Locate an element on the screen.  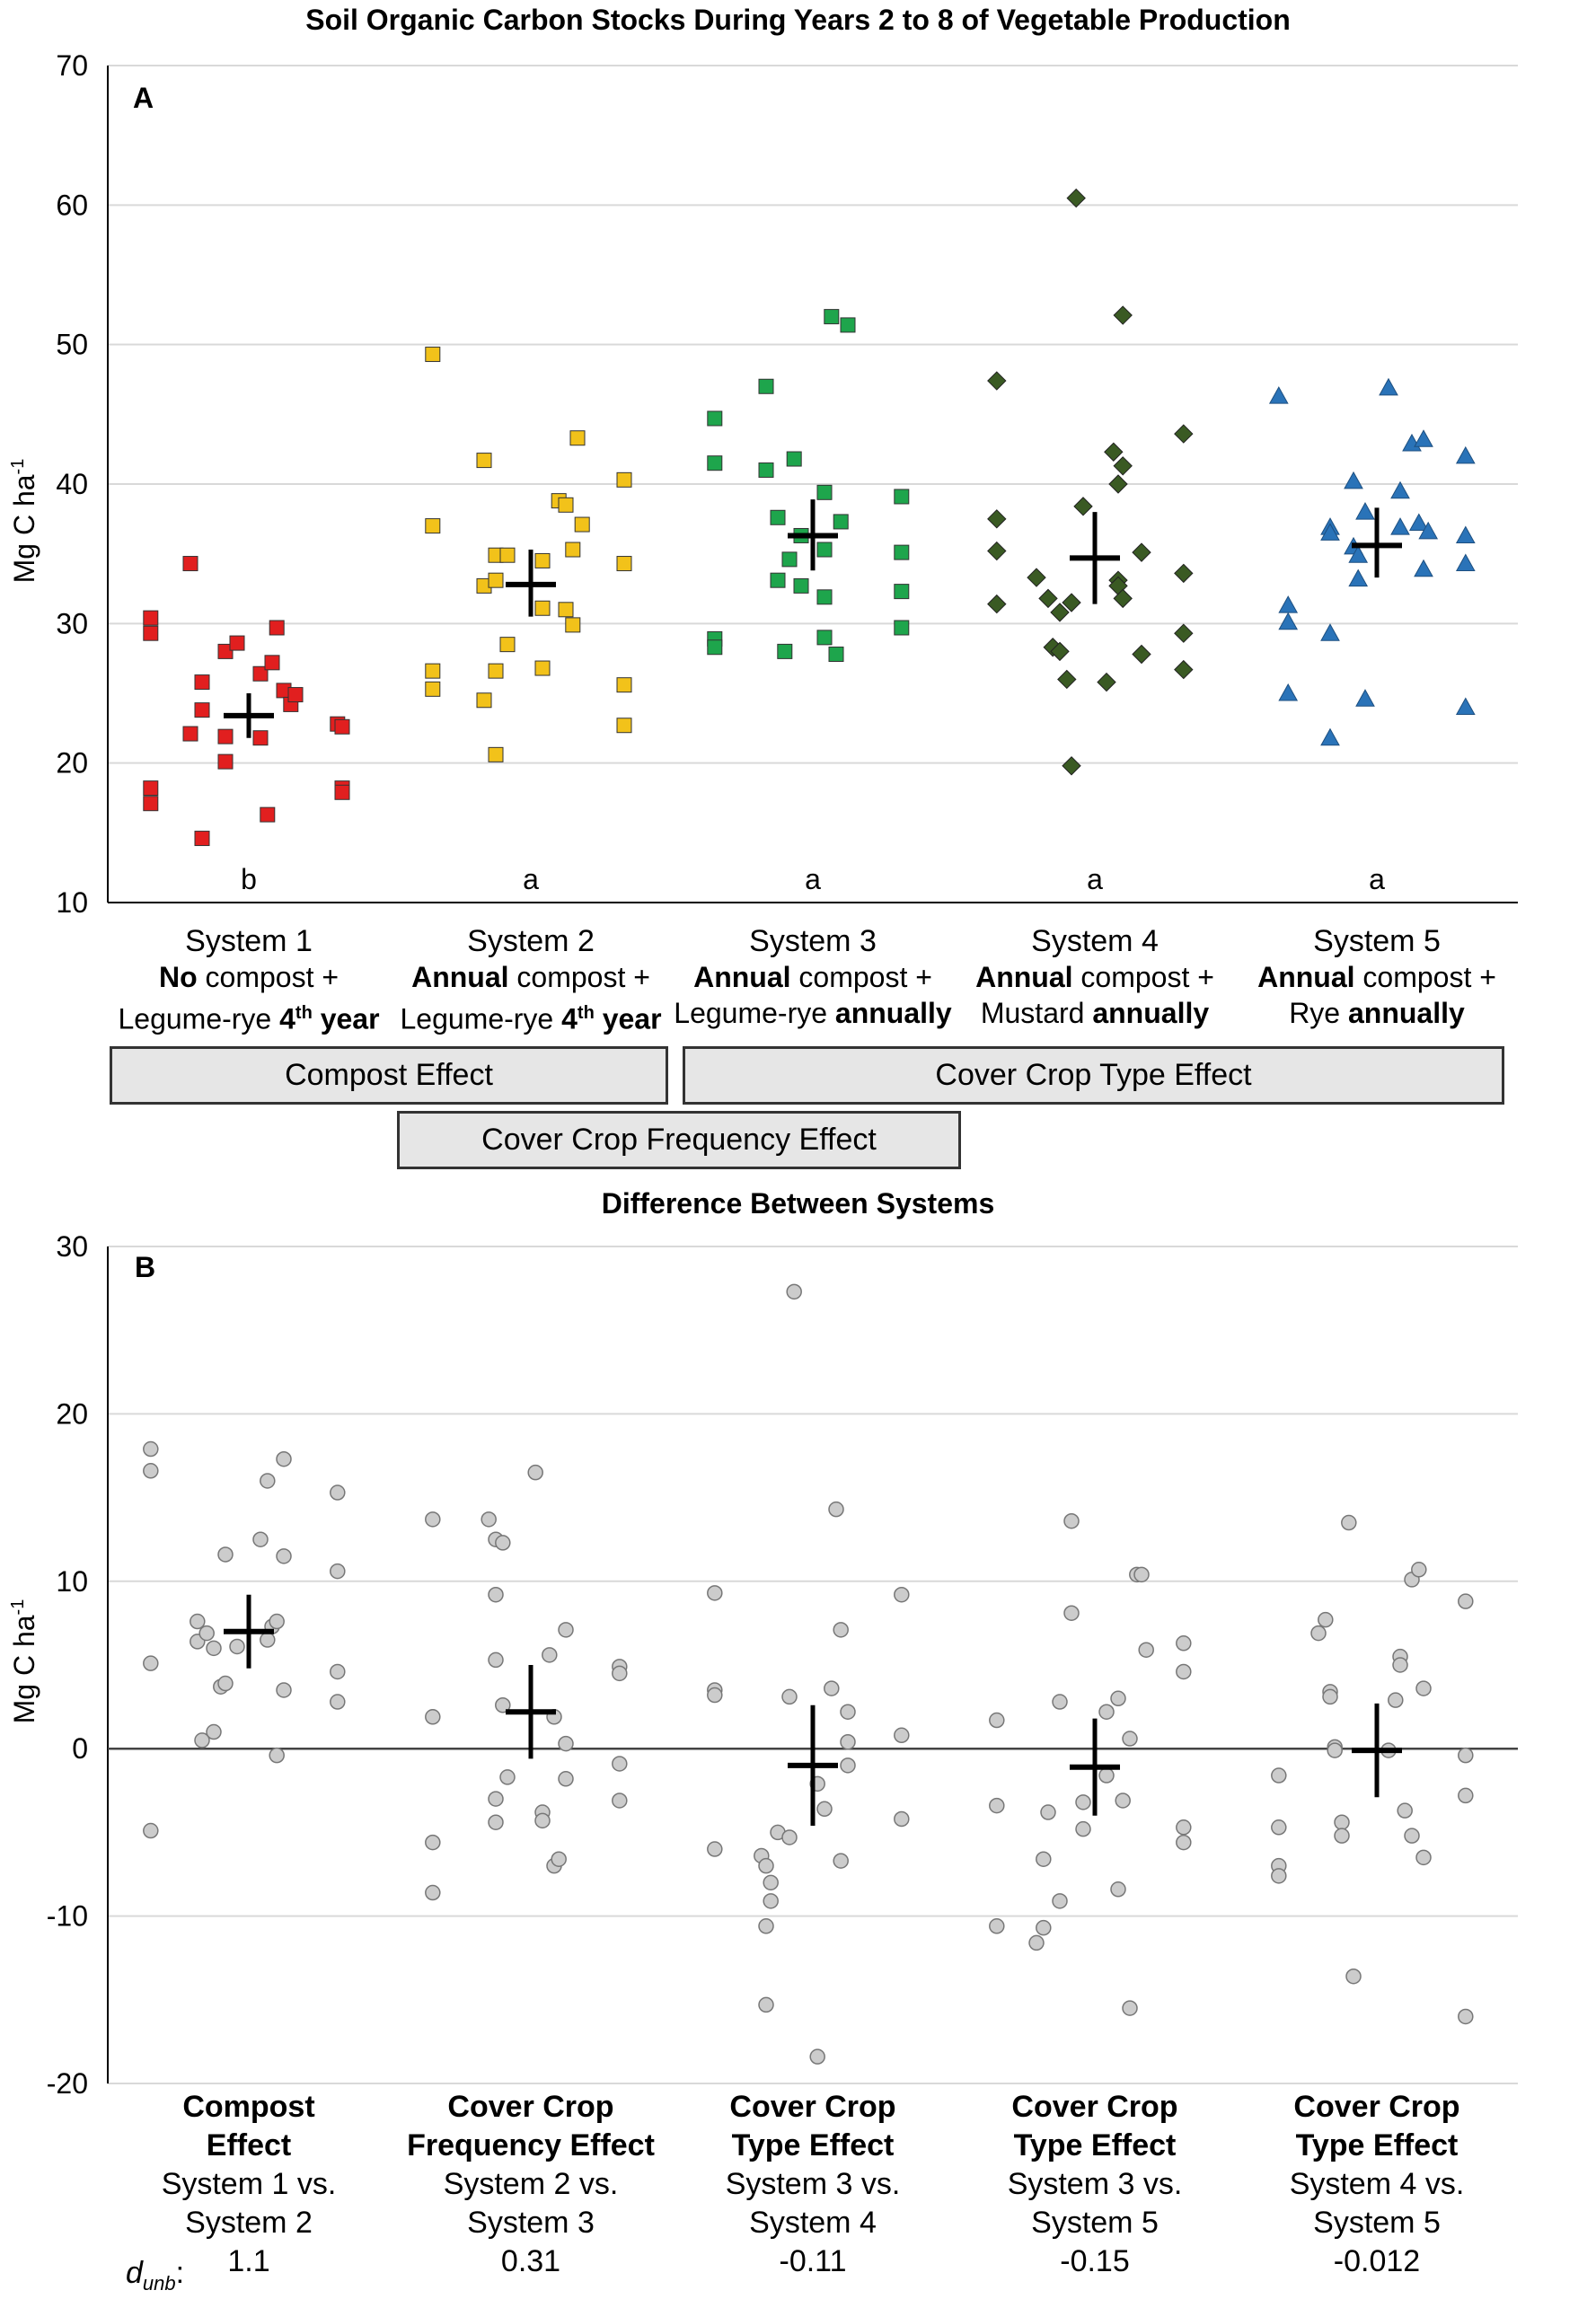
system-name: System 3 is located at coordinates (813, 941).